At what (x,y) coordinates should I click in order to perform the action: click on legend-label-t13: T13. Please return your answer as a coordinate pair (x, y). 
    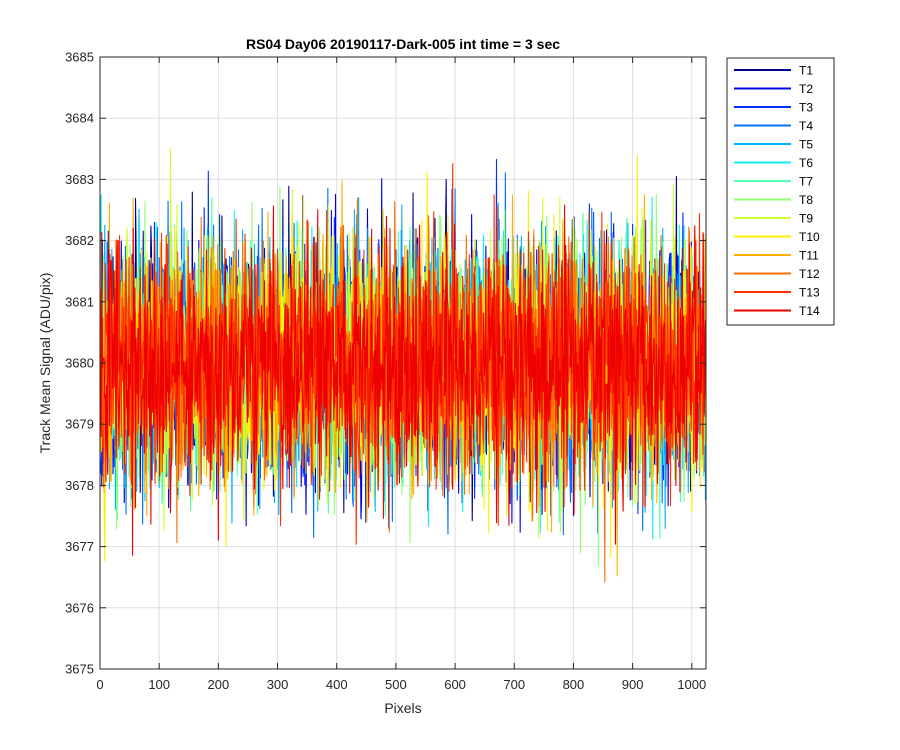
    Looking at the image, I should click on (809, 293).